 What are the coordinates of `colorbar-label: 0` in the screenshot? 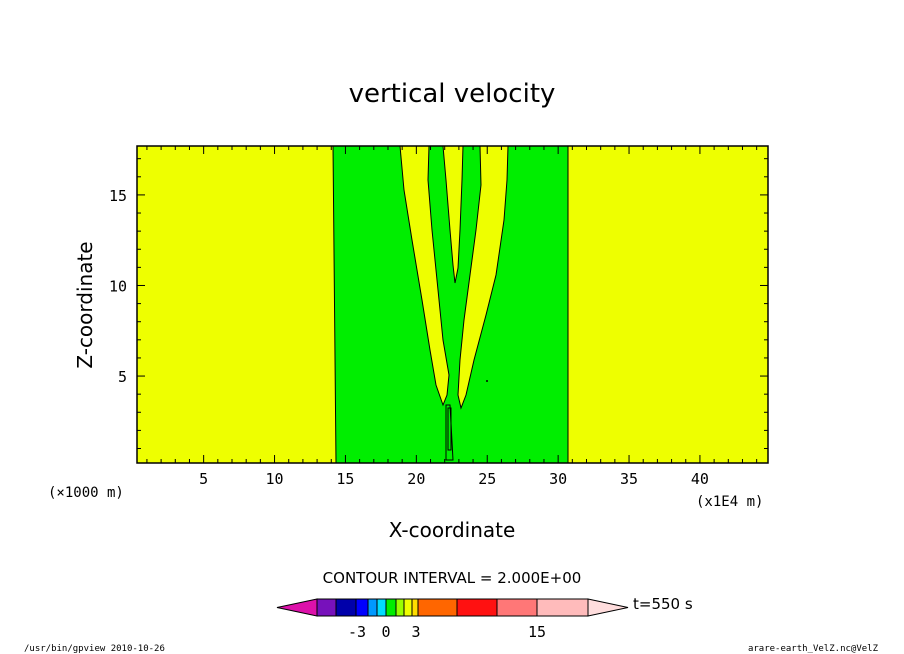 It's located at (385, 632).